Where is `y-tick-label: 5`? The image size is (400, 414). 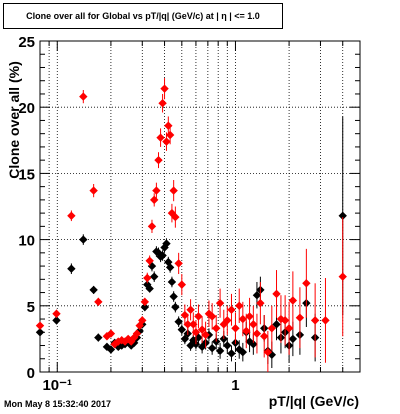
y-tick-label: 5 is located at coordinates (31, 307).